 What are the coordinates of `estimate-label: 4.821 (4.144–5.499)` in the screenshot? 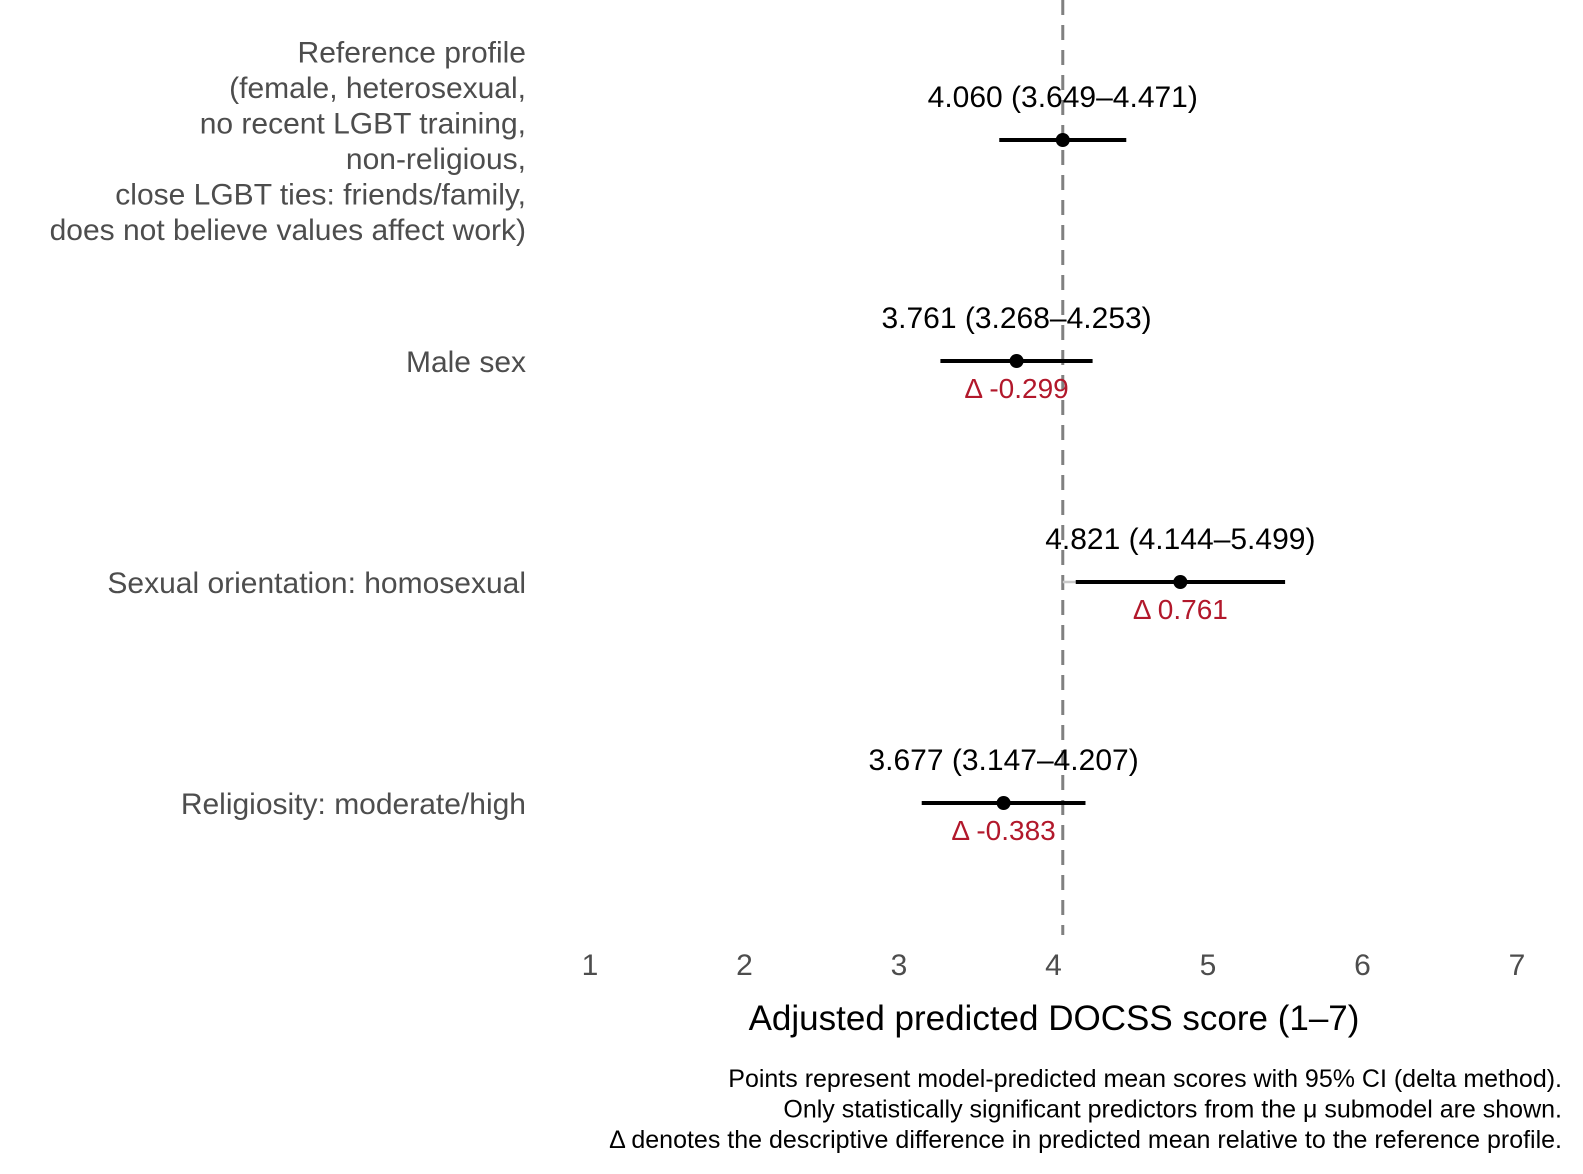 It's located at (1180, 539).